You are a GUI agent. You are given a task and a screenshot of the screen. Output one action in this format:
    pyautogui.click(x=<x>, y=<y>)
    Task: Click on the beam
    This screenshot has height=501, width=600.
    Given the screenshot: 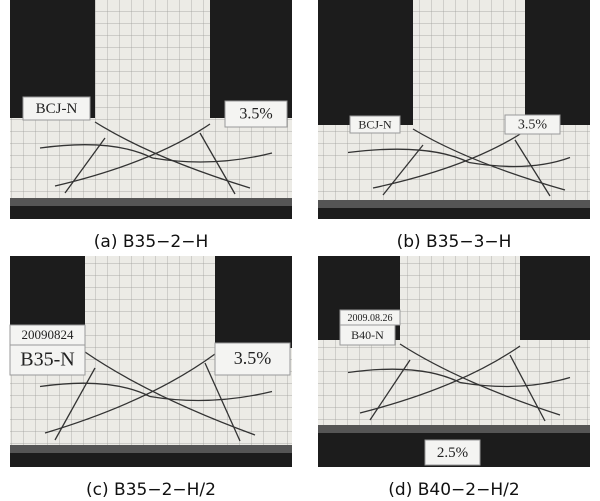 What is the action you would take?
    pyautogui.click(x=454, y=162)
    